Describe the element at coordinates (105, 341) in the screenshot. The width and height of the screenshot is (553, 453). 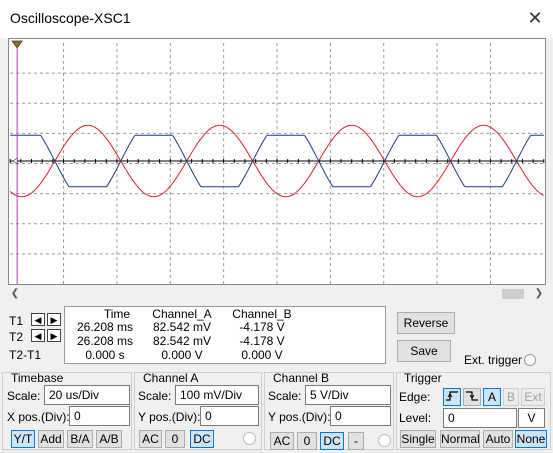
I see `t2-time: 26.208 ms` at that location.